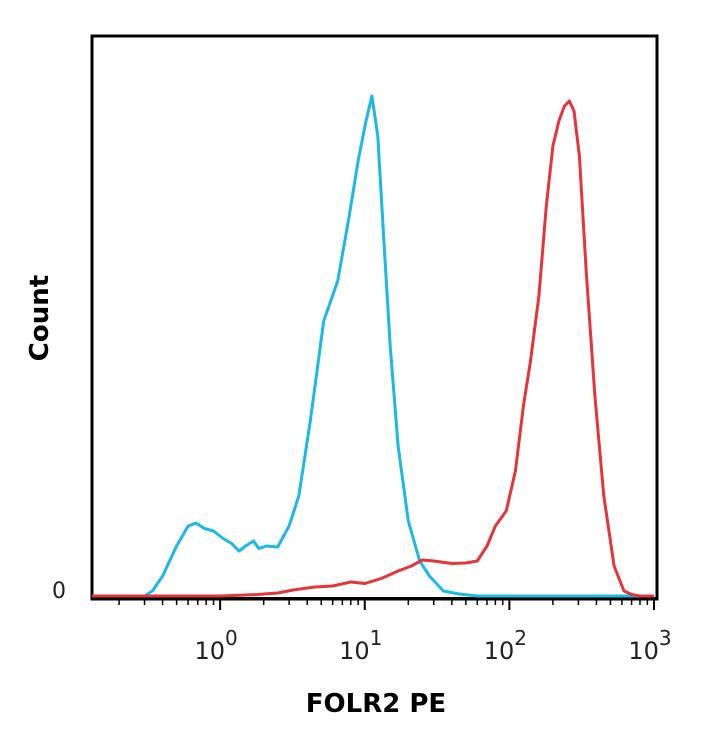 This screenshot has height=741, width=706. What do you see at coordinates (376, 638) in the screenshot?
I see `x-tick-exponent: 1` at bounding box center [376, 638].